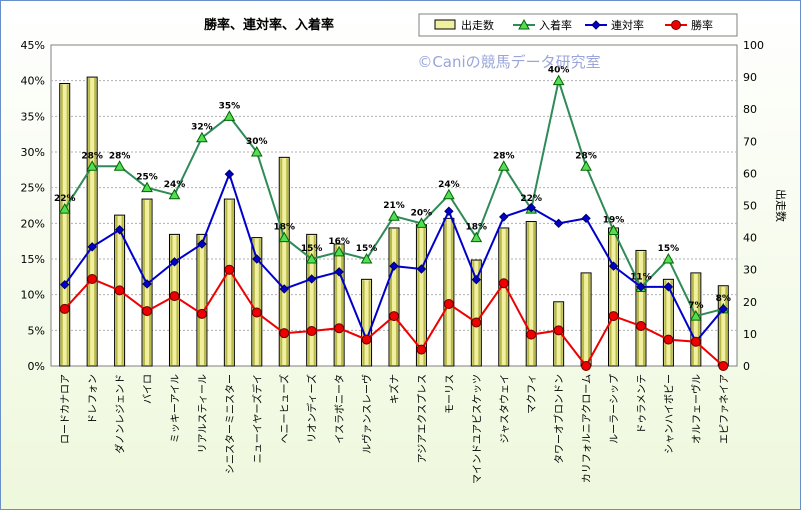  I want to click on right-tick-label: 100, so click(753, 45).